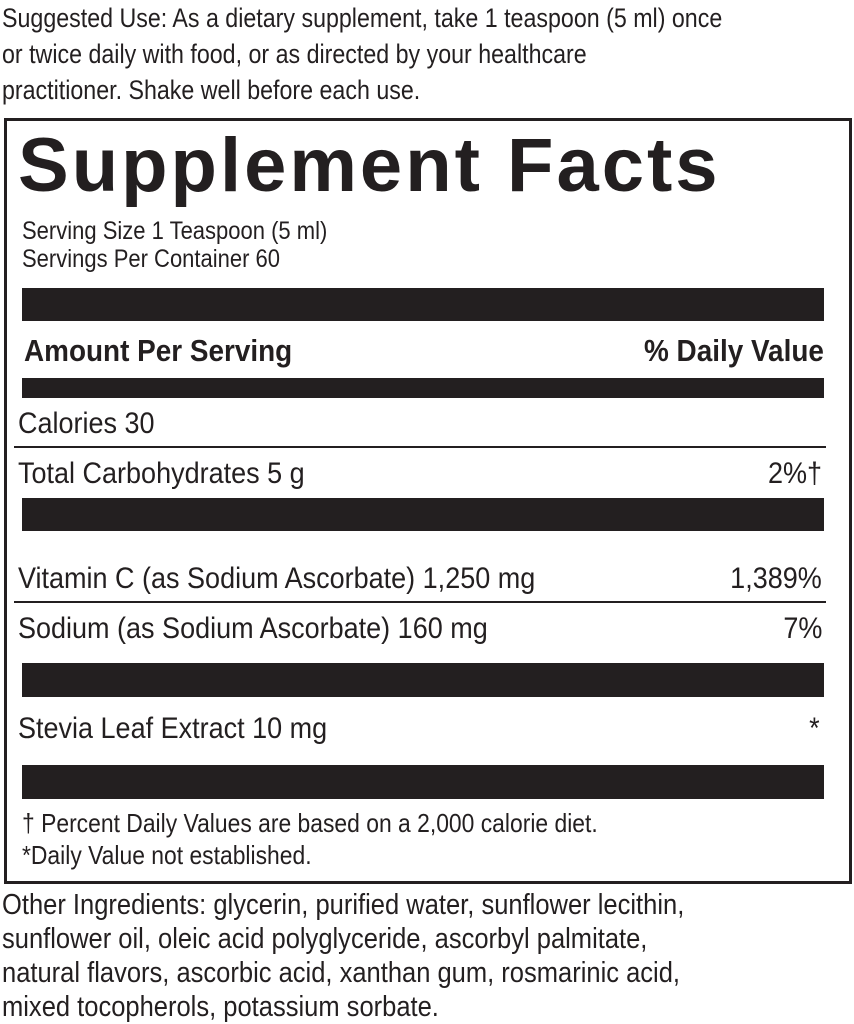 The image size is (854, 1024). What do you see at coordinates (253, 628) in the screenshot?
I see `nutrient-row-label: Sodium (as Sodium Ascorbate) 160 mg` at bounding box center [253, 628].